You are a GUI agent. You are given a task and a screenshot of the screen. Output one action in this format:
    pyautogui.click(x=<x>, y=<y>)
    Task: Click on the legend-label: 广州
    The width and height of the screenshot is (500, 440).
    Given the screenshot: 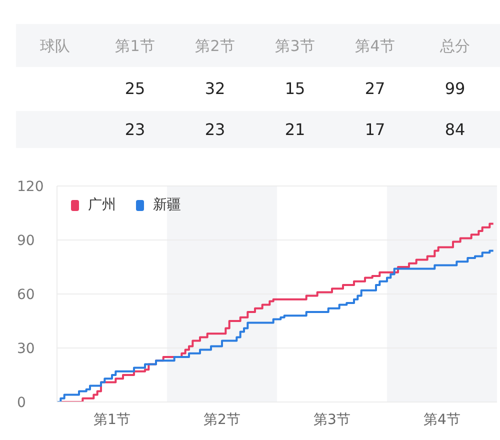 What is the action you would take?
    pyautogui.click(x=102, y=205)
    